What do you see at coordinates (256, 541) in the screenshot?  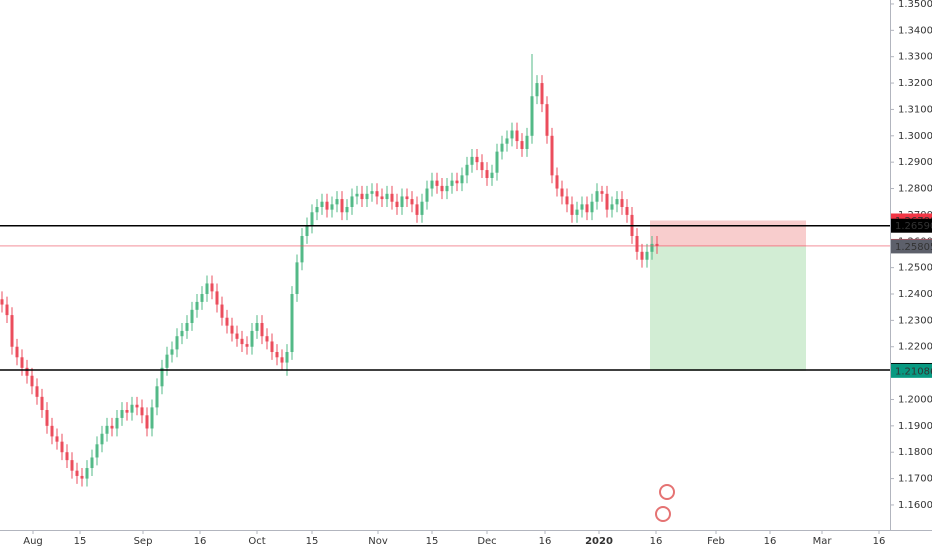 I see `x-tick-label: Oct` at bounding box center [256, 541].